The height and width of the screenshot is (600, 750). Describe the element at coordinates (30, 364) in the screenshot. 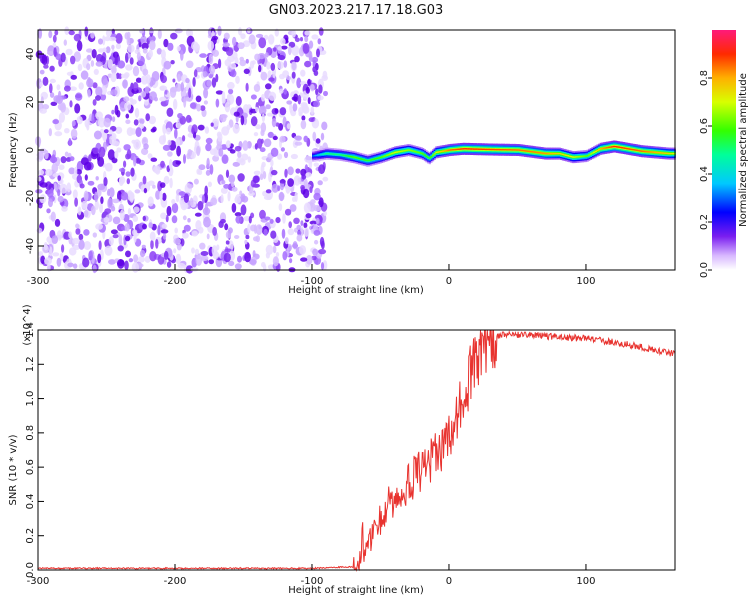

I see `bottom-y-tick-label: 1.2` at that location.